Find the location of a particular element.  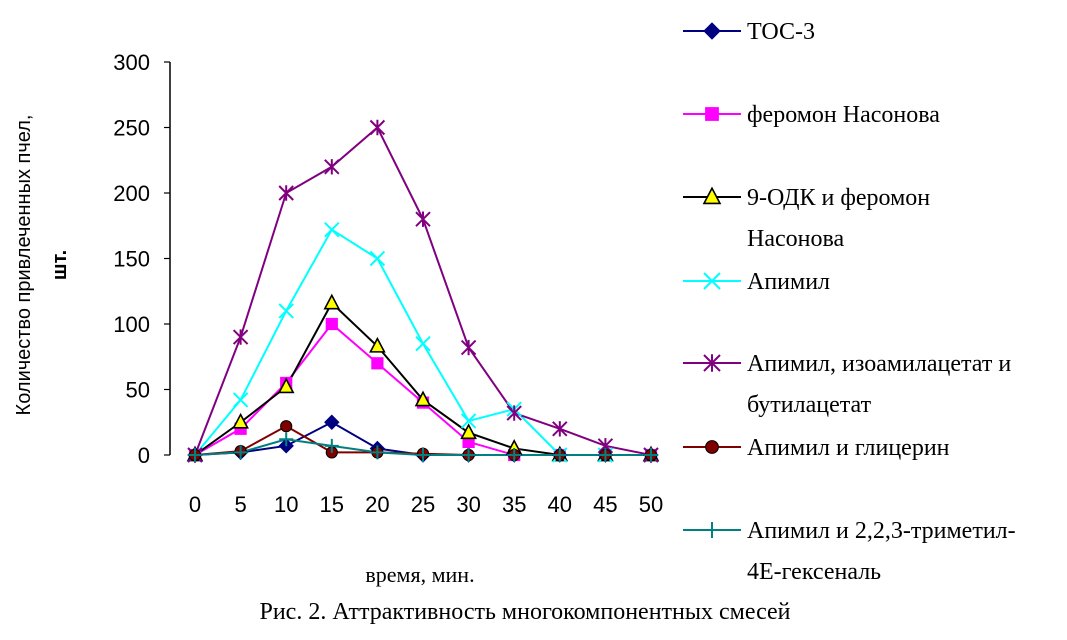

legend-label: Апимил is located at coordinates (788, 282).